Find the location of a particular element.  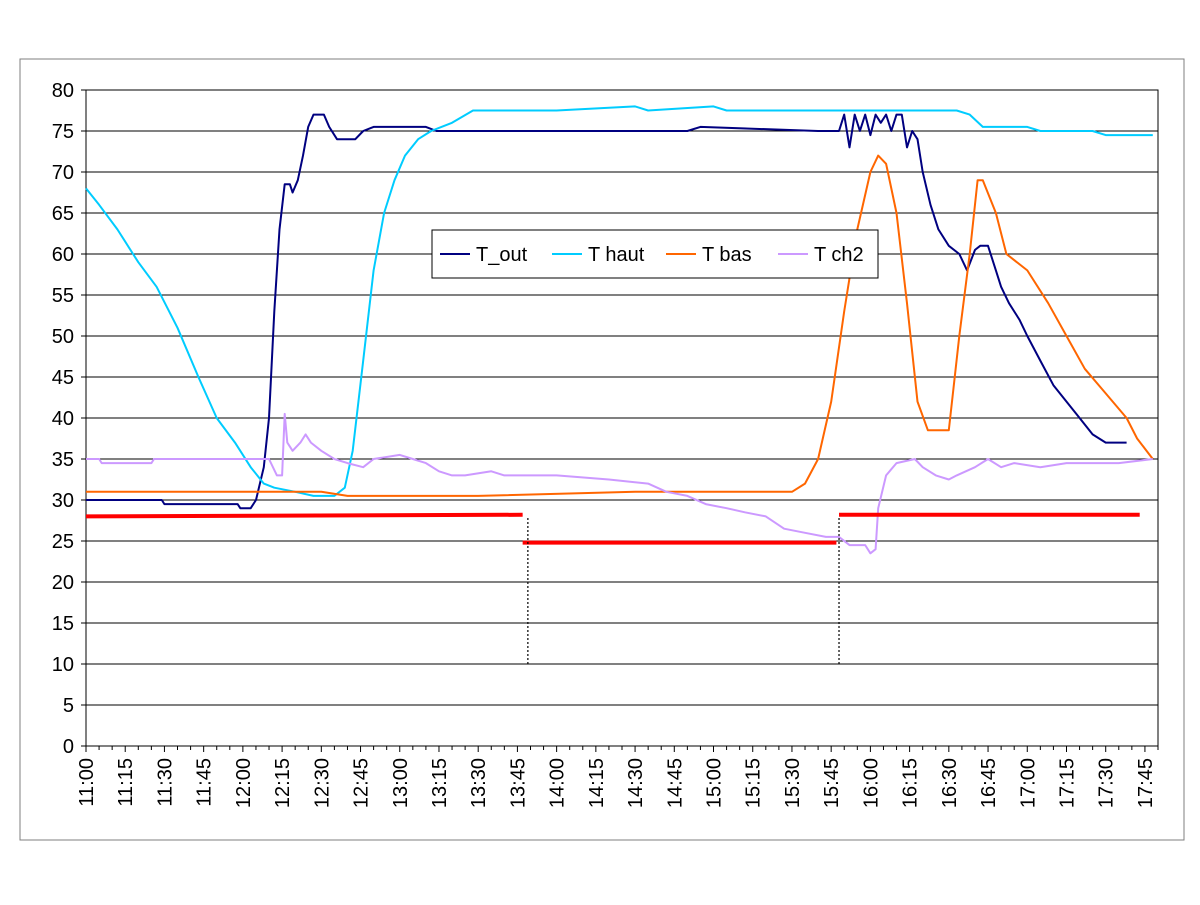

series-line-t-ch2 is located at coordinates (619, 483).